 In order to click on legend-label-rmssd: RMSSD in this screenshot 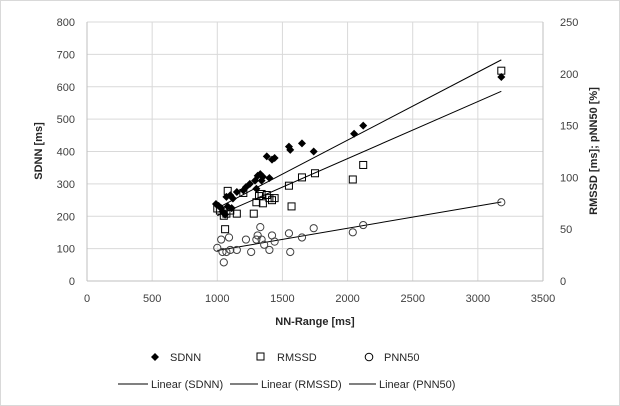, I will do `click(297, 358)`.